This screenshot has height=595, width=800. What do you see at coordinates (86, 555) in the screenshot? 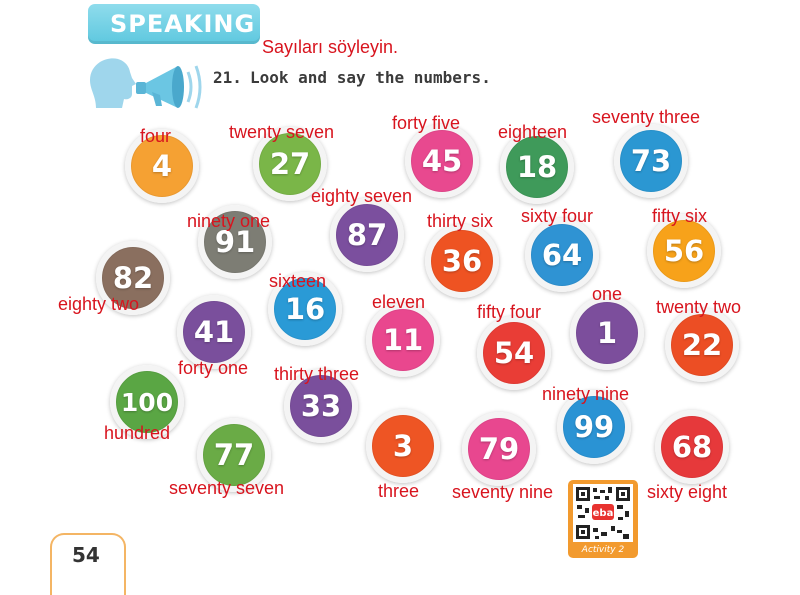
I see `page-number: 54` at bounding box center [86, 555].